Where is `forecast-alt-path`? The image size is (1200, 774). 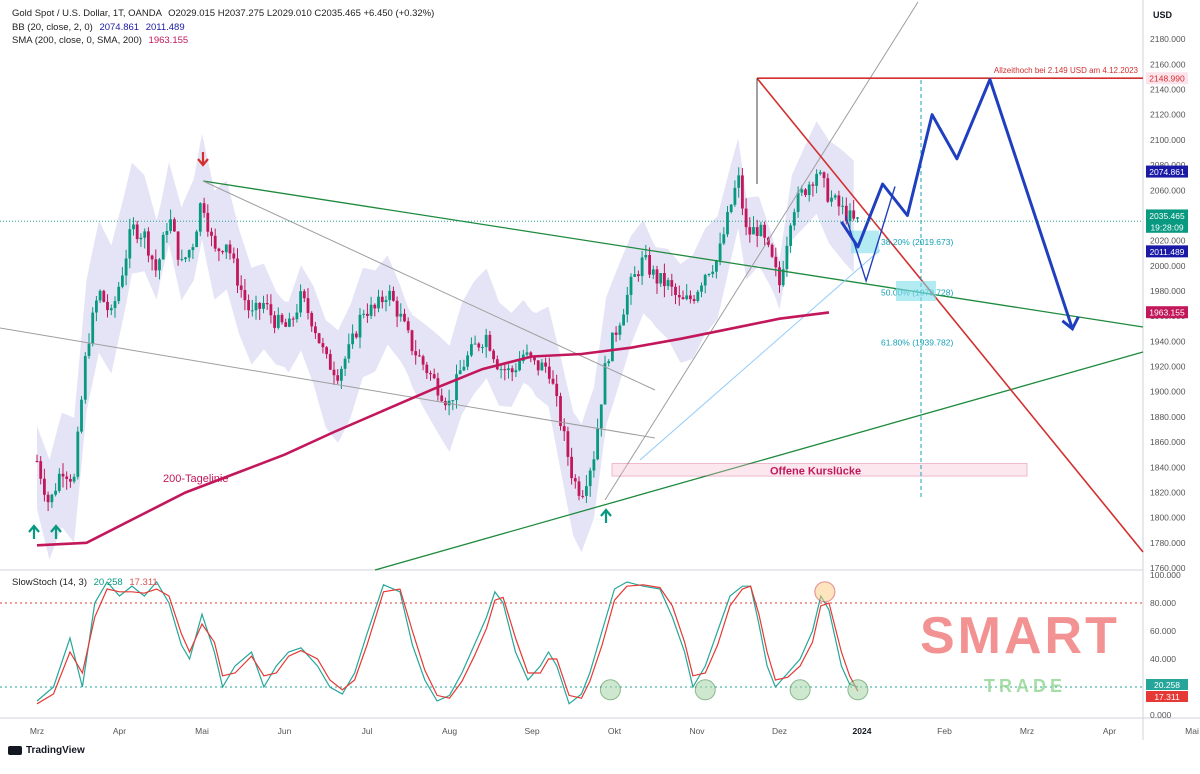
forecast-alt-path is located at coordinates (870, 235).